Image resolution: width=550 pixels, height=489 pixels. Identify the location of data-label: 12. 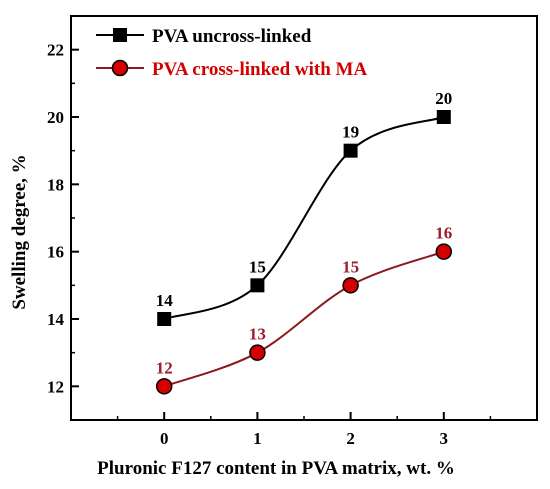
(164, 367).